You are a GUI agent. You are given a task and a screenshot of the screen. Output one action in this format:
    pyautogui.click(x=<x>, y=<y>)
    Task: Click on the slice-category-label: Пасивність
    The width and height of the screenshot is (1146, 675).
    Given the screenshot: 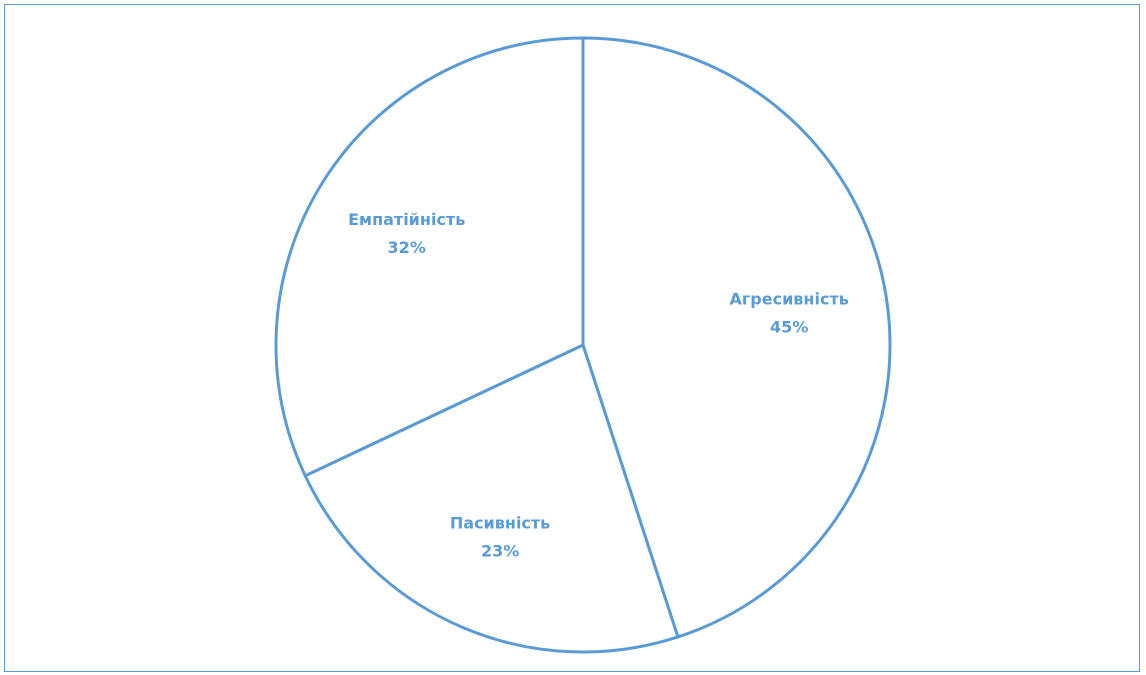 What is the action you would take?
    pyautogui.click(x=500, y=523)
    